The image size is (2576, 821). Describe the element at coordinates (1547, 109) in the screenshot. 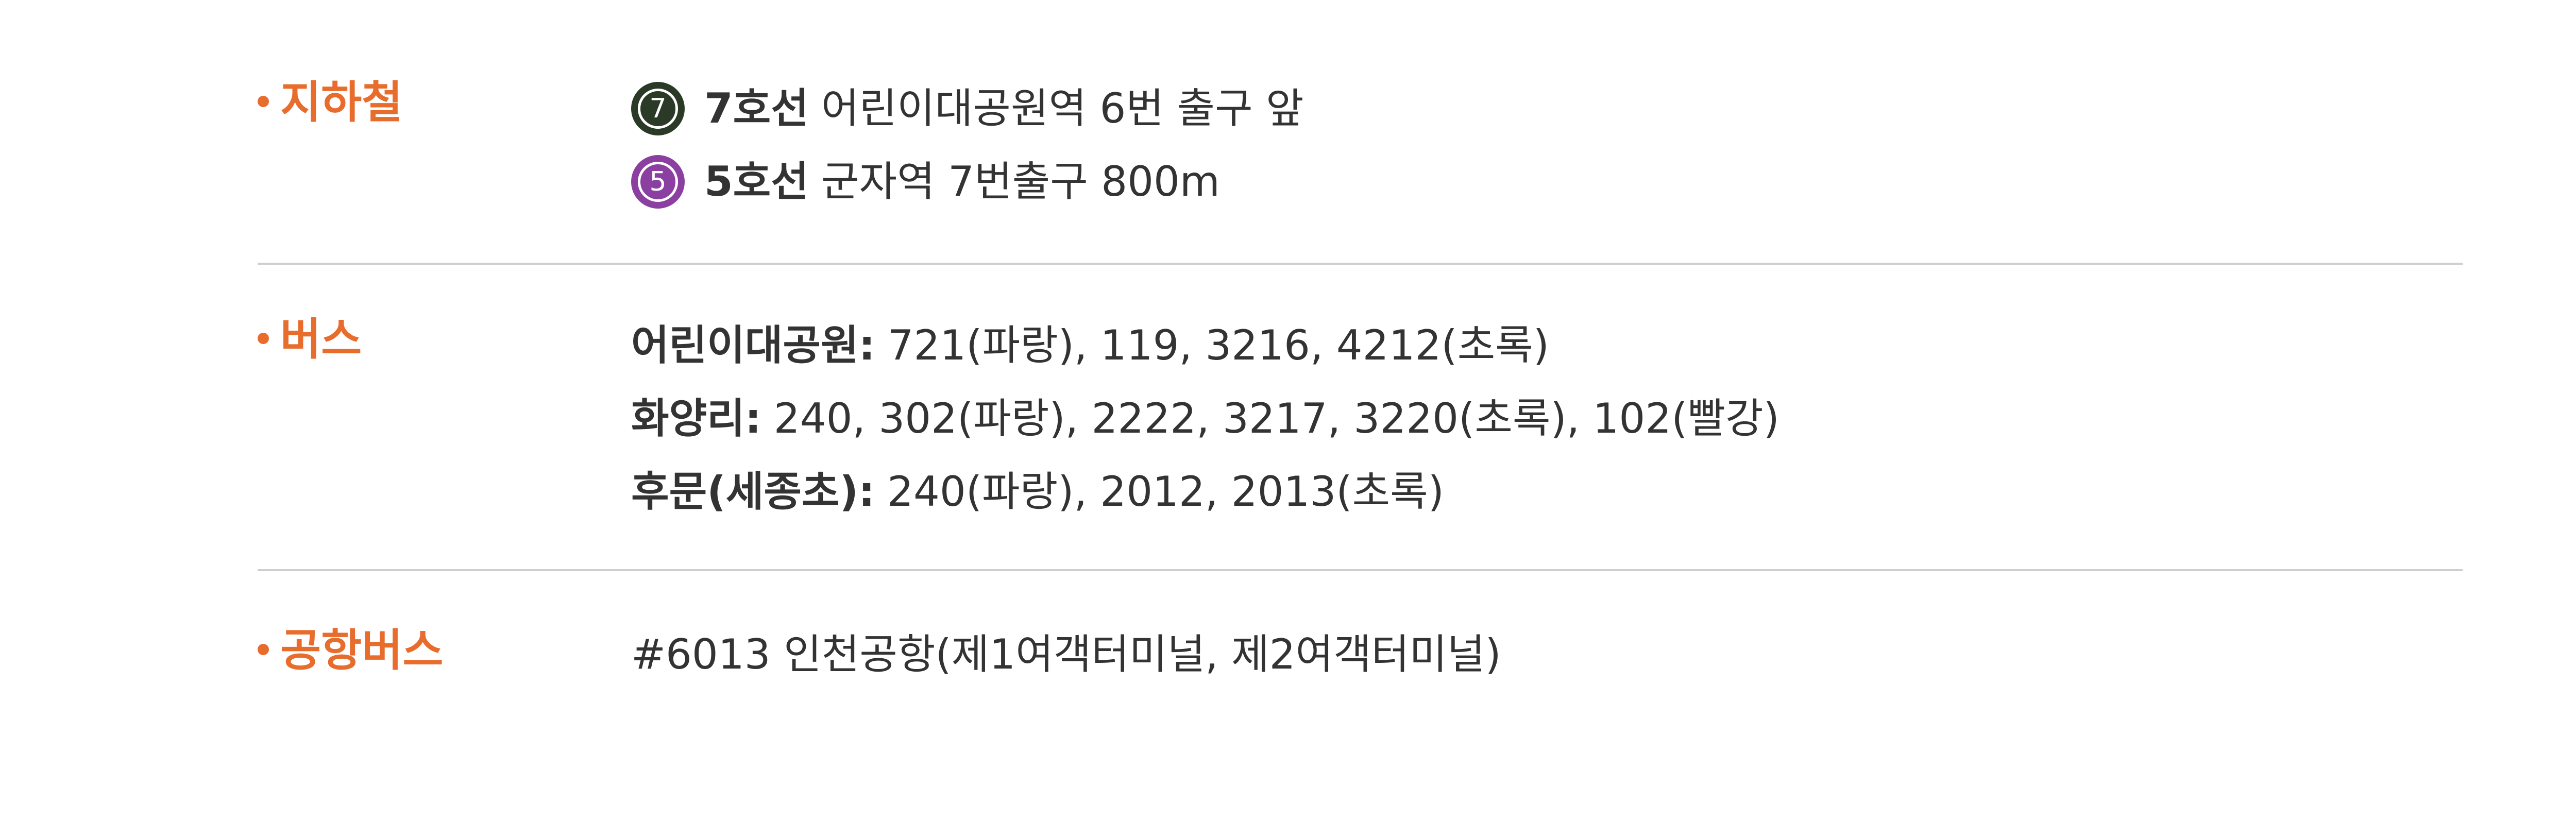

I see `subway-line-7: 7 7호선 어린이대공원역 6번 출구 앞` at that location.